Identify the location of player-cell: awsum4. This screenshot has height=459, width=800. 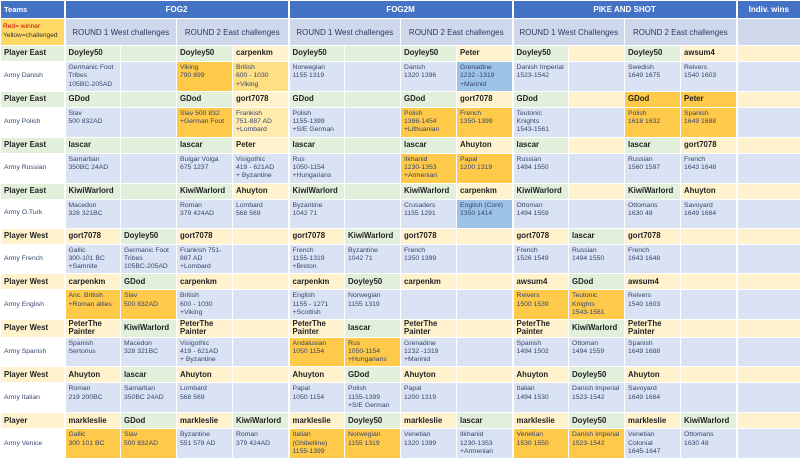
(709, 54).